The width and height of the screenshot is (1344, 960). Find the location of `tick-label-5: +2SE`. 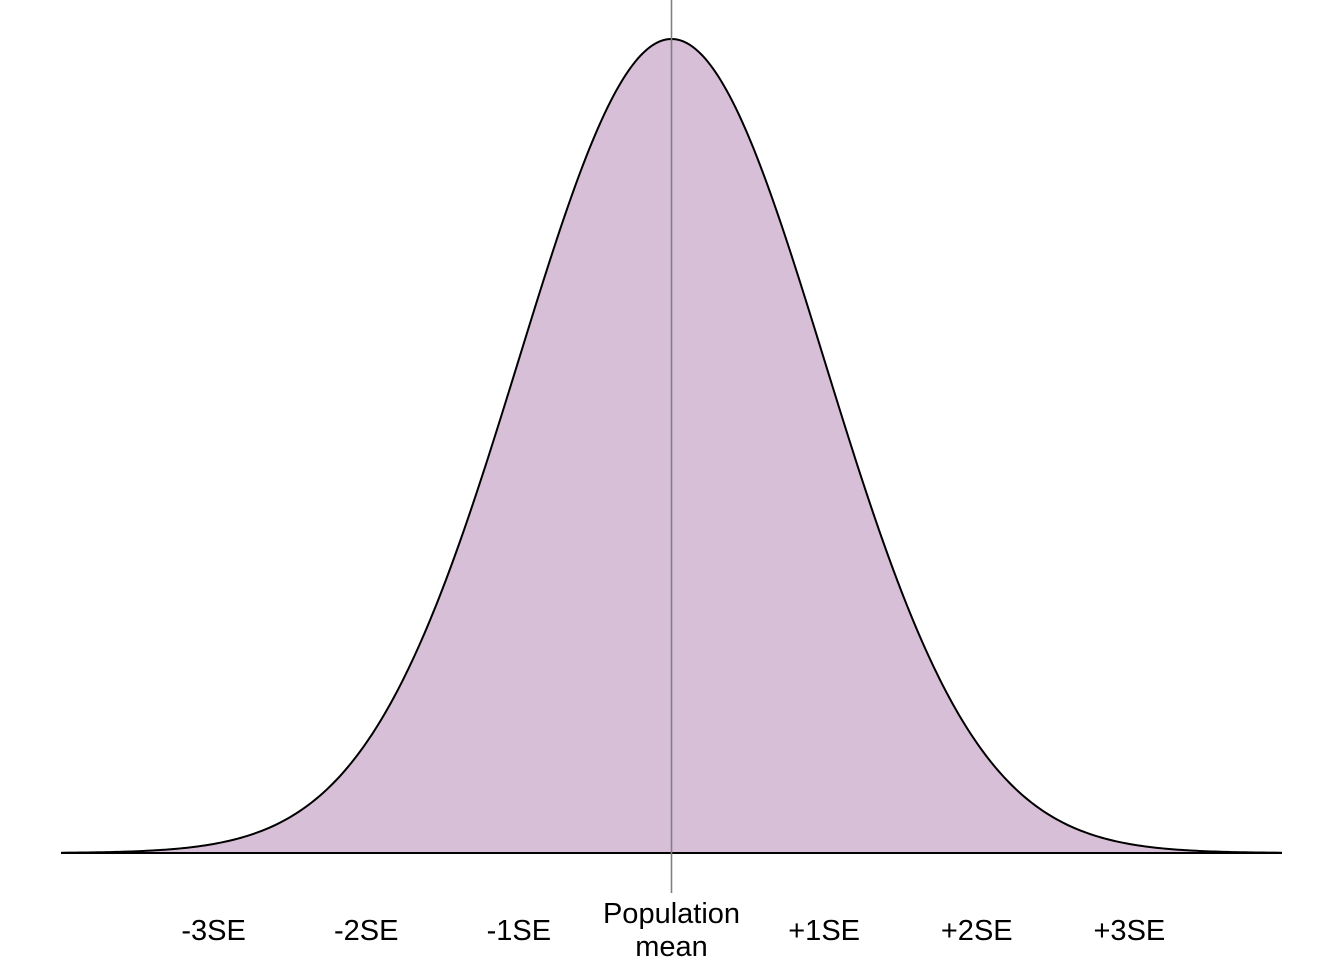

tick-label-5: +2SE is located at coordinates (977, 931).